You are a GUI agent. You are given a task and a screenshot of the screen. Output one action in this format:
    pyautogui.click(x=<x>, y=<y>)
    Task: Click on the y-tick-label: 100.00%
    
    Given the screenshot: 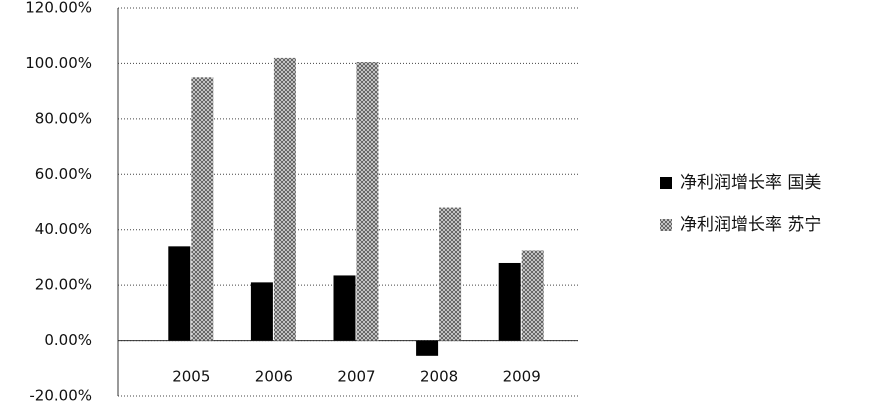 What is the action you would take?
    pyautogui.click(x=58, y=63)
    